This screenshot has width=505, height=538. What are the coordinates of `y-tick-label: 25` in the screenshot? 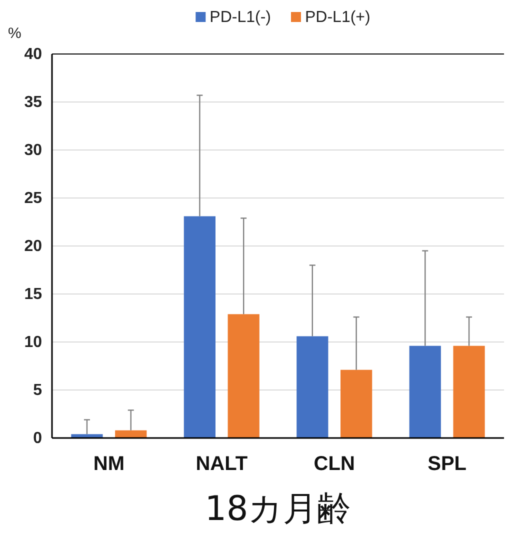 It's located at (33, 199).